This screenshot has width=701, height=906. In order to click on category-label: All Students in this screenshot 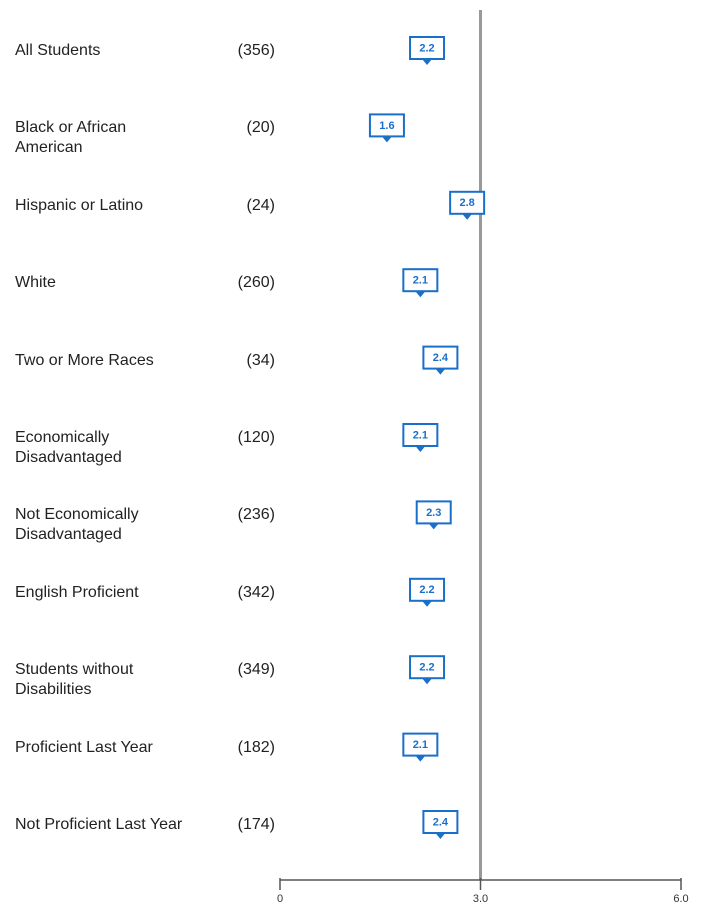, I will do `click(58, 50)`.